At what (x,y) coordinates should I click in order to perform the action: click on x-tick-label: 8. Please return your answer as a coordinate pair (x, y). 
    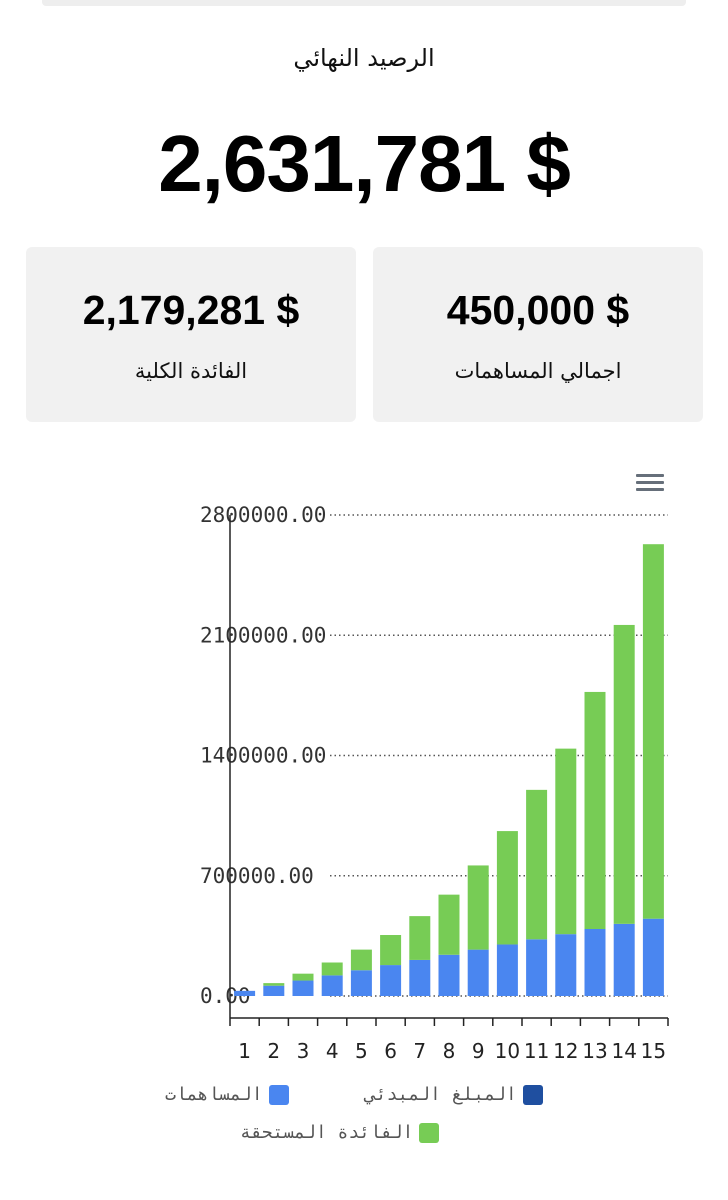
    Looking at the image, I should click on (449, 1051).